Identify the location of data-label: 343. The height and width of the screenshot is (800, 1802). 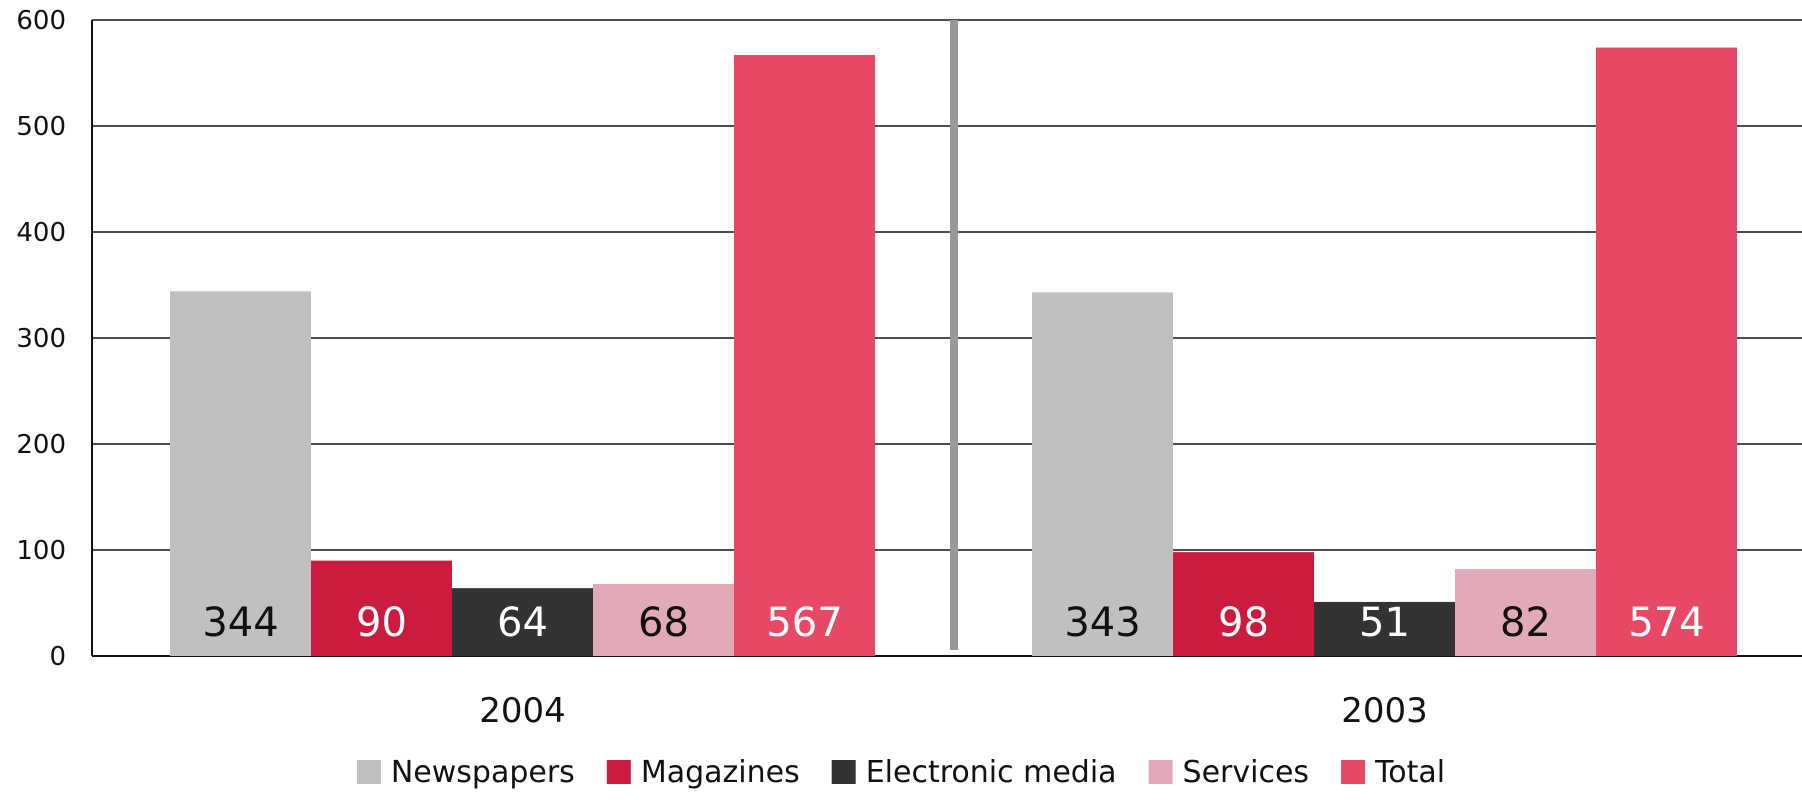
(1102, 623).